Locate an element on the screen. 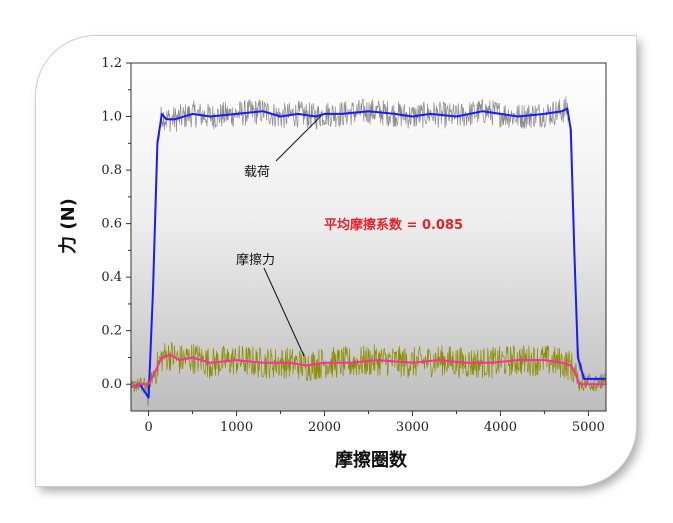 Image resolution: width=673 pixels, height=523 pixels. x-axis-title: 摩擦圈数 is located at coordinates (371, 460).